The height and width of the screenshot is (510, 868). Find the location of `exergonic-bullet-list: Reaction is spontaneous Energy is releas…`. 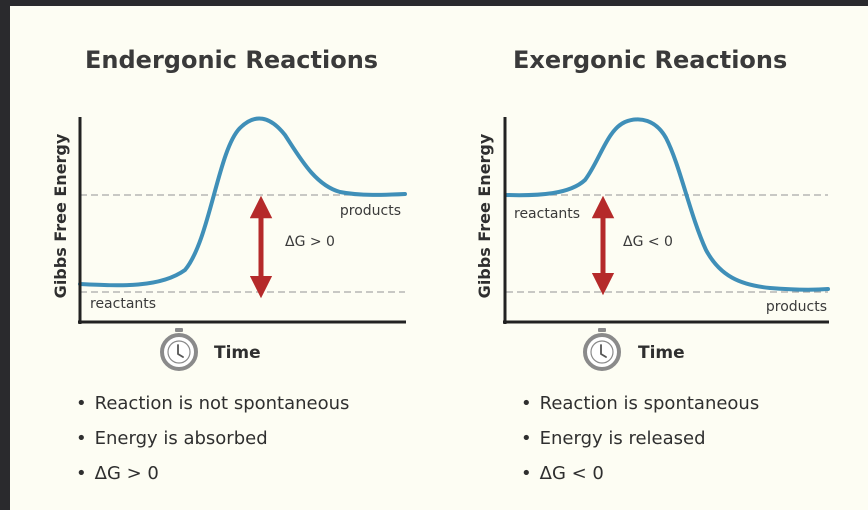

exergonic-bullet-list: Reaction is spontaneous Energy is releas… is located at coordinates (640, 445).